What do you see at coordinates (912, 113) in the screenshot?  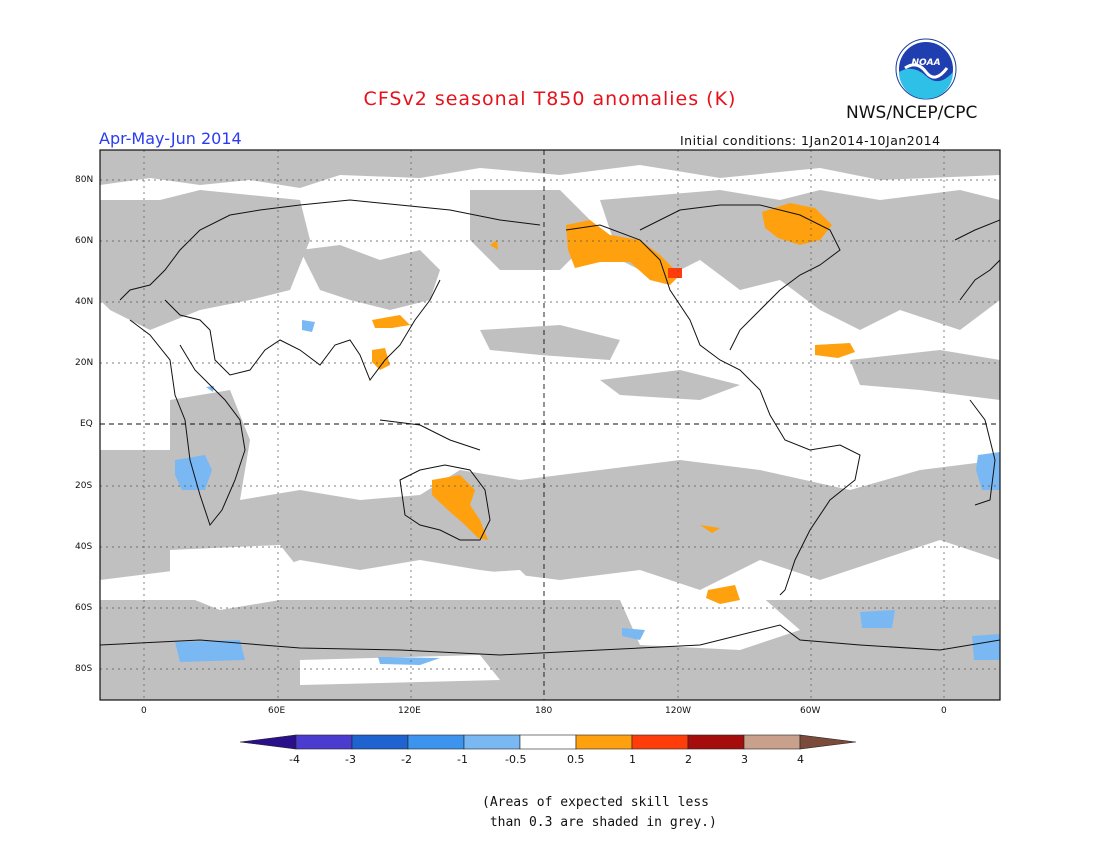 I see `organization-label: NWS/NCEP/CPC` at bounding box center [912, 113].